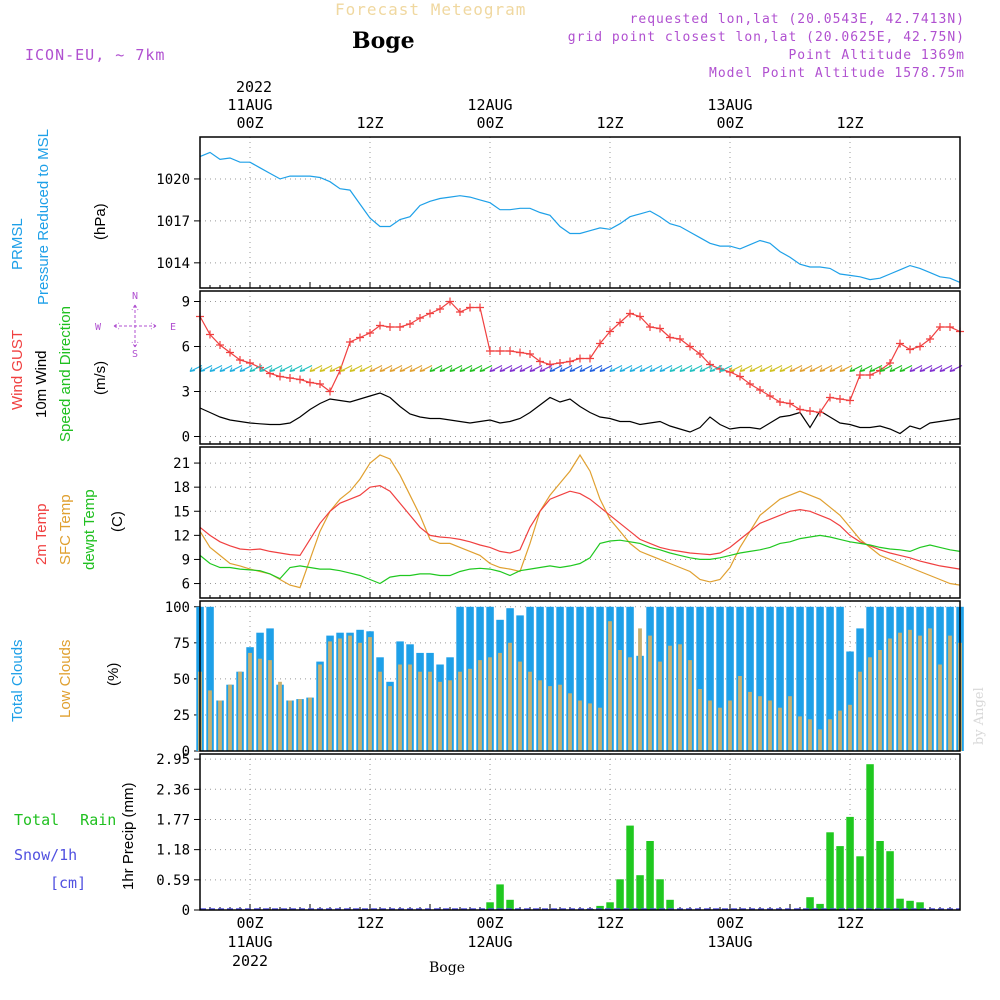  What do you see at coordinates (135, 354) in the screenshot?
I see `compass-south: S` at bounding box center [135, 354].